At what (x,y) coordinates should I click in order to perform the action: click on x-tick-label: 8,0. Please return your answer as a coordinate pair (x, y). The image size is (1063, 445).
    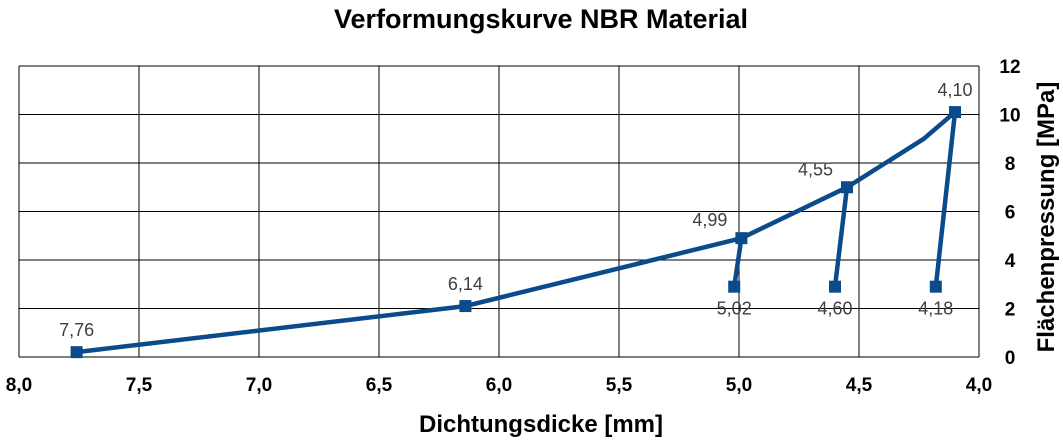
    Looking at the image, I should click on (19, 385).